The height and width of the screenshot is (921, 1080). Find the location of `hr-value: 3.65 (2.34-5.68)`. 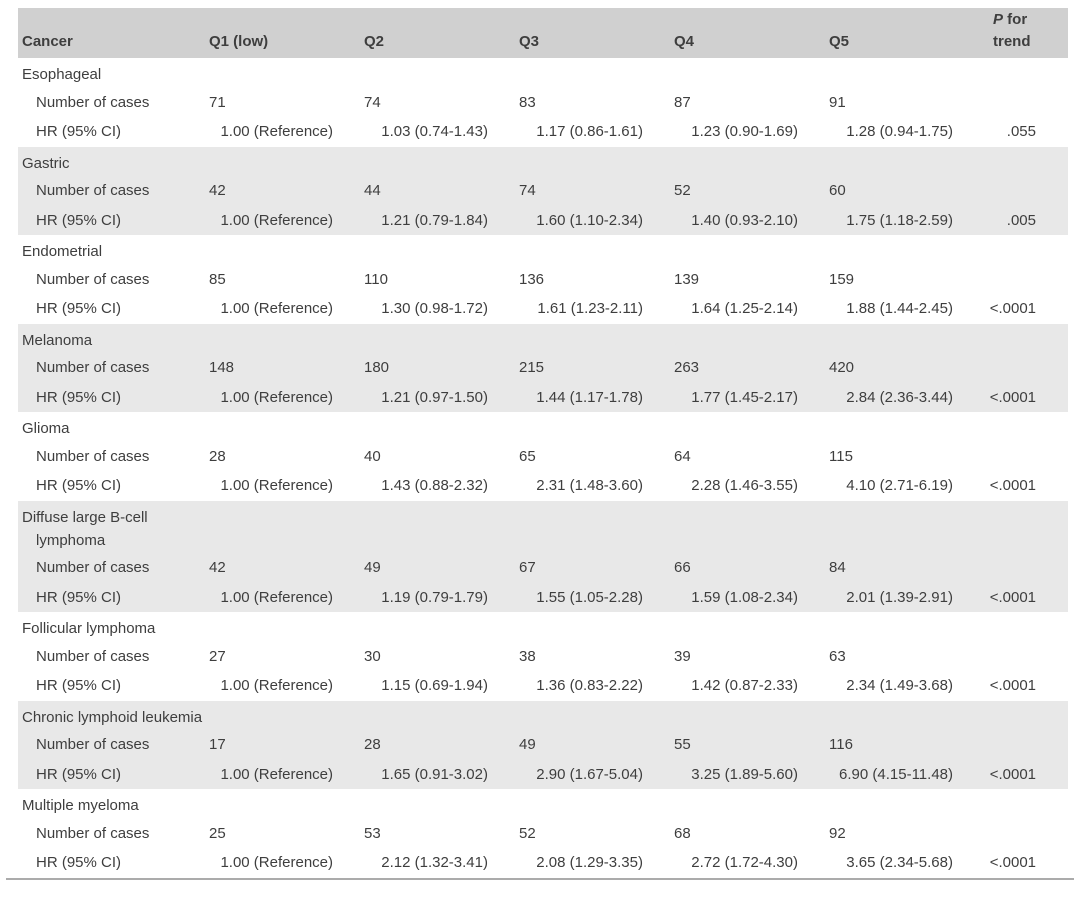

hr-value: 3.65 (2.34-5.68) is located at coordinates (899, 862).